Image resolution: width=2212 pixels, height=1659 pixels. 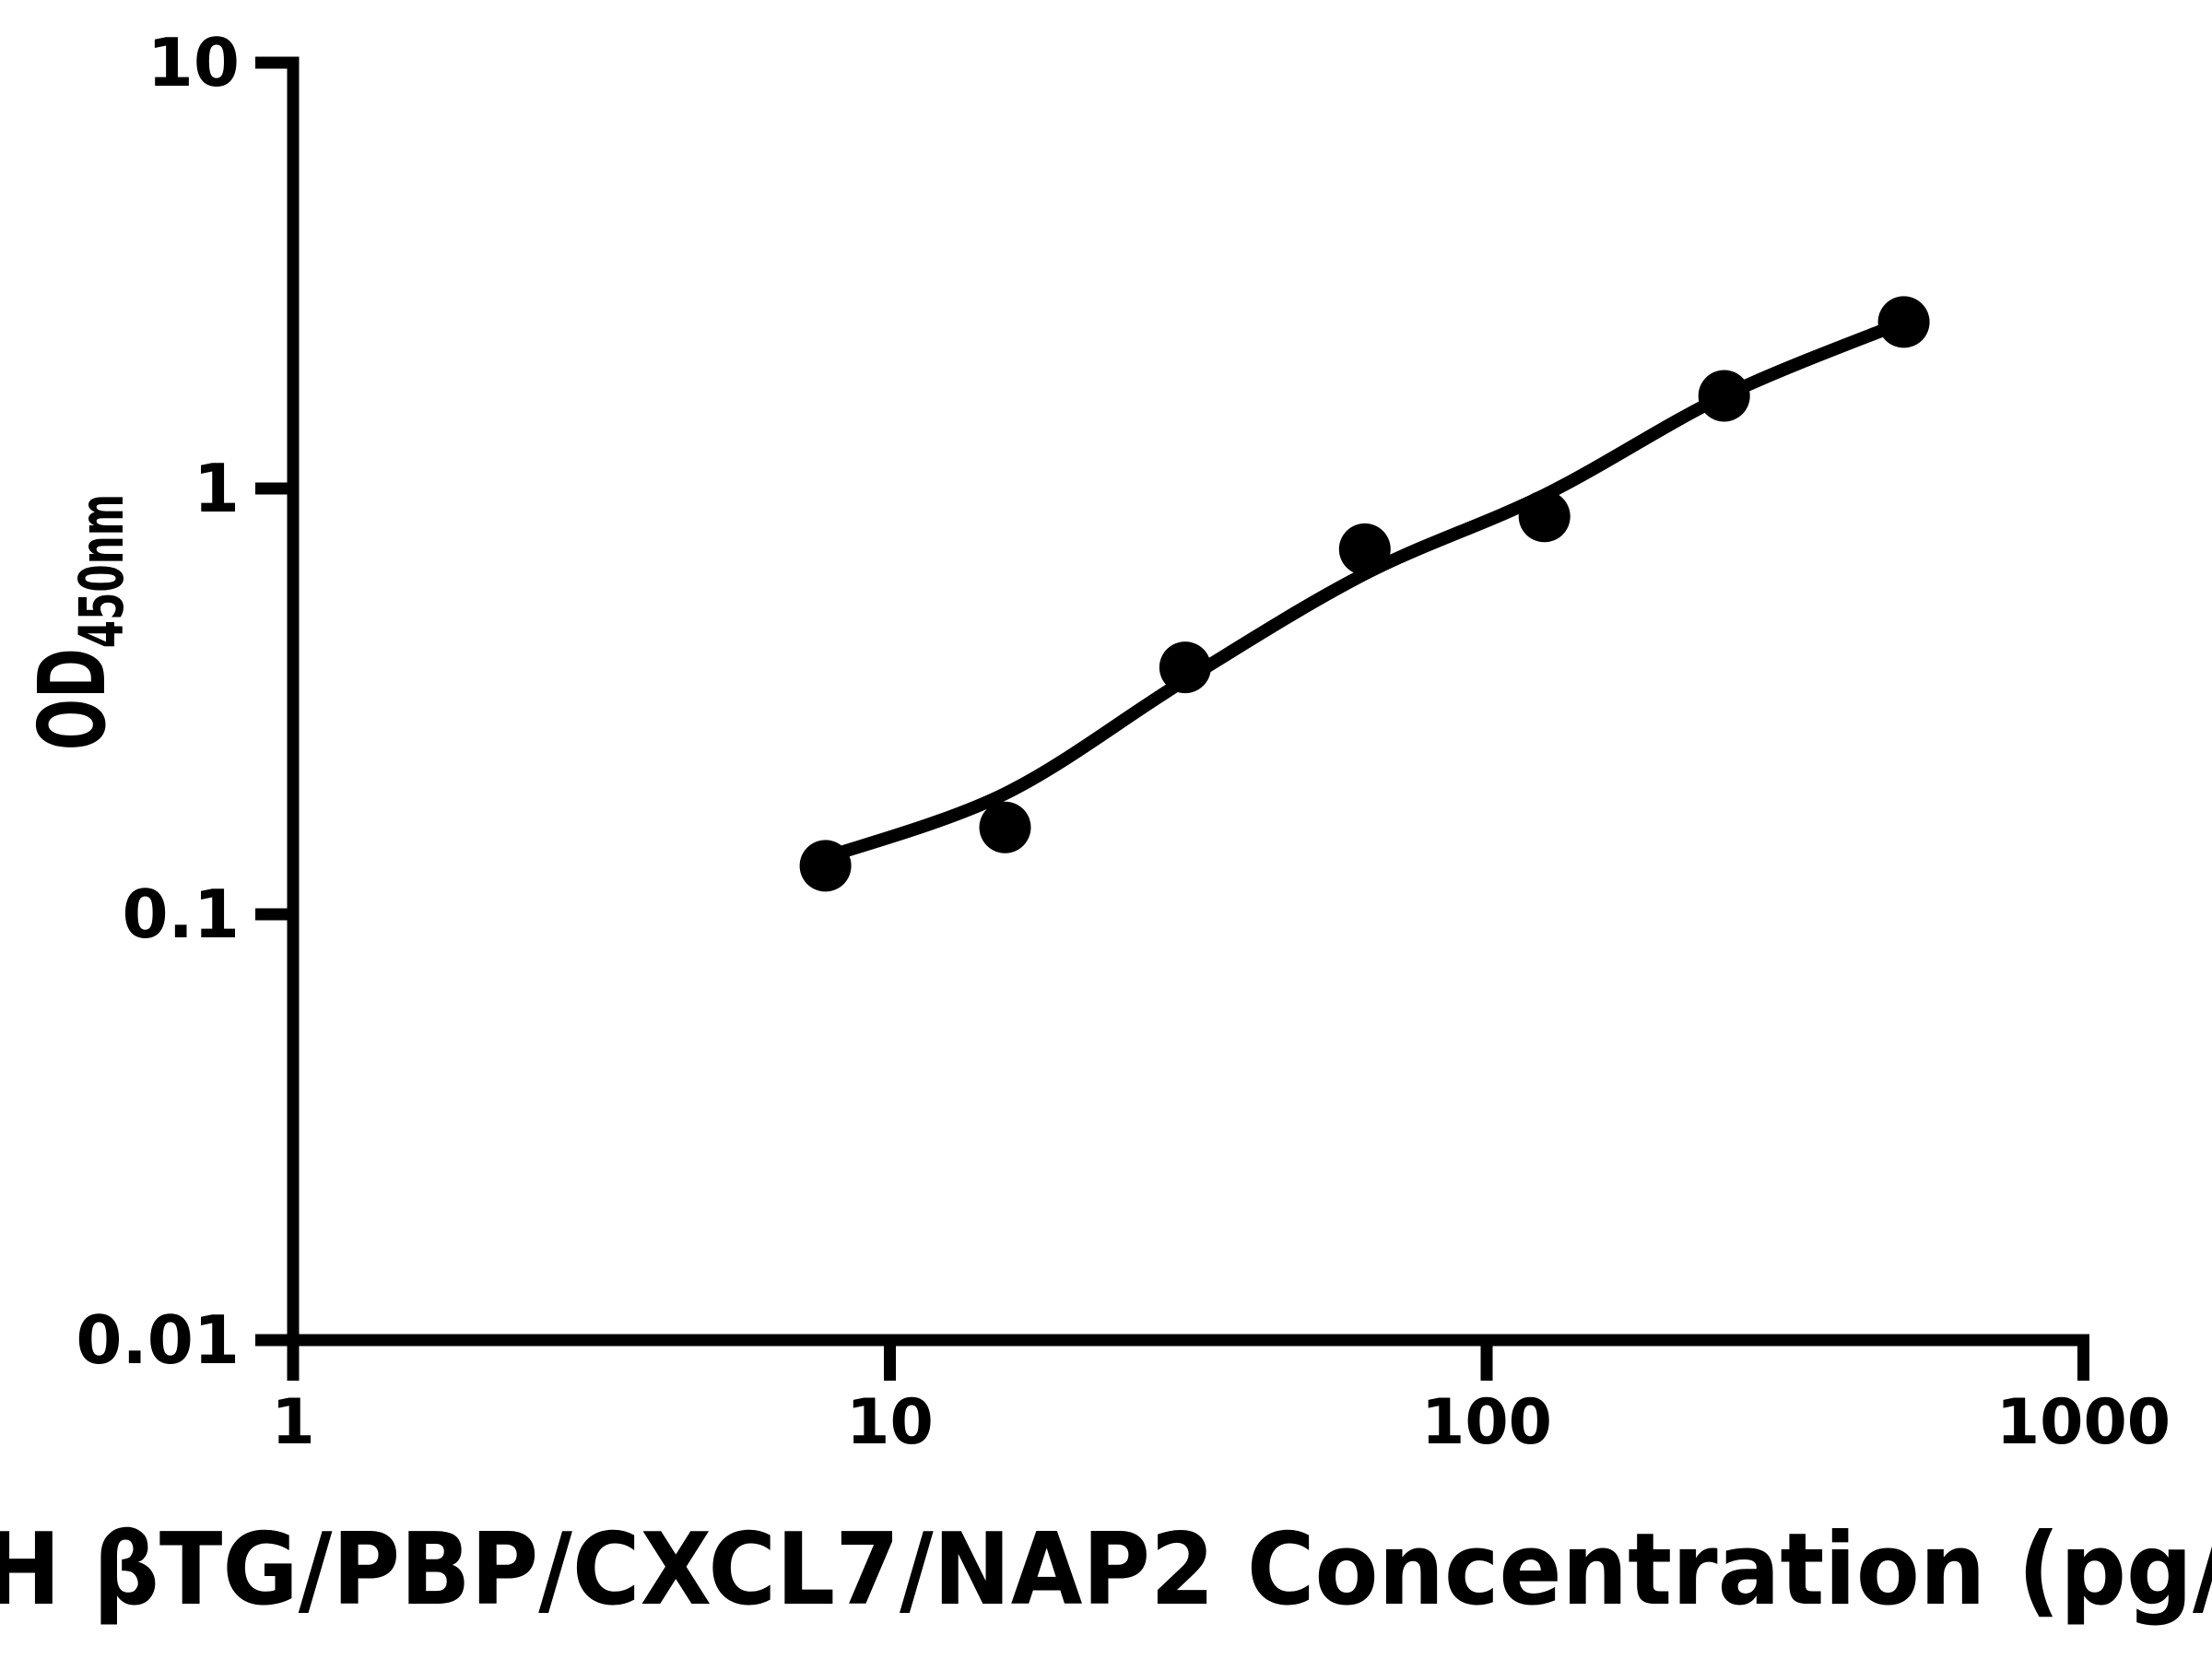 I want to click on x-tick-label: 100, so click(x=1486, y=1422).